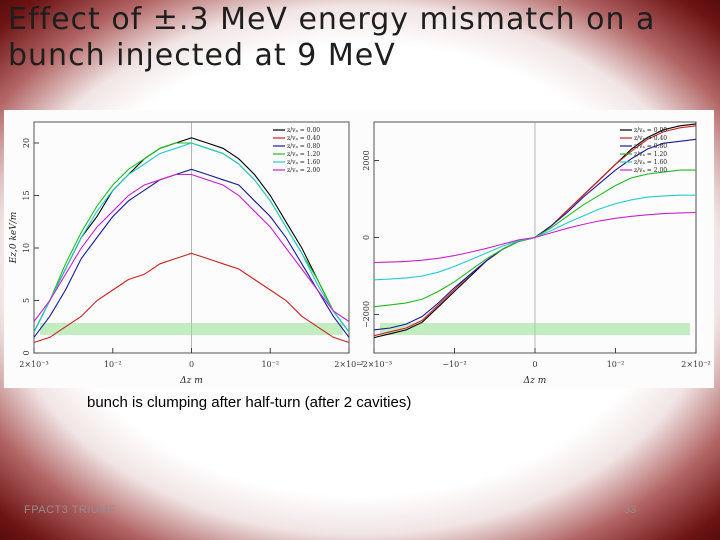 The image size is (720, 540). Describe the element at coordinates (534, 364) in the screenshot. I see `x-tick-label-1-2: 0` at that location.